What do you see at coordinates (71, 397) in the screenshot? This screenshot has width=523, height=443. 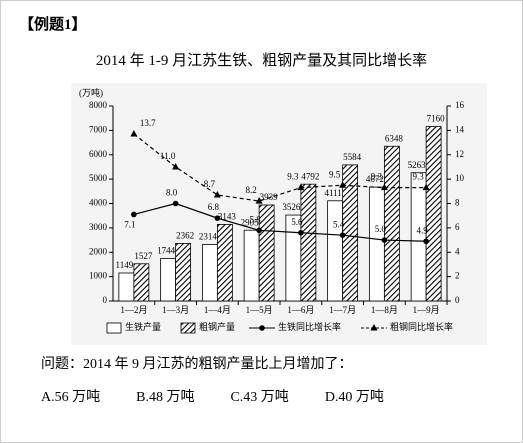 I see `option: A.56 万吨` at bounding box center [71, 397].